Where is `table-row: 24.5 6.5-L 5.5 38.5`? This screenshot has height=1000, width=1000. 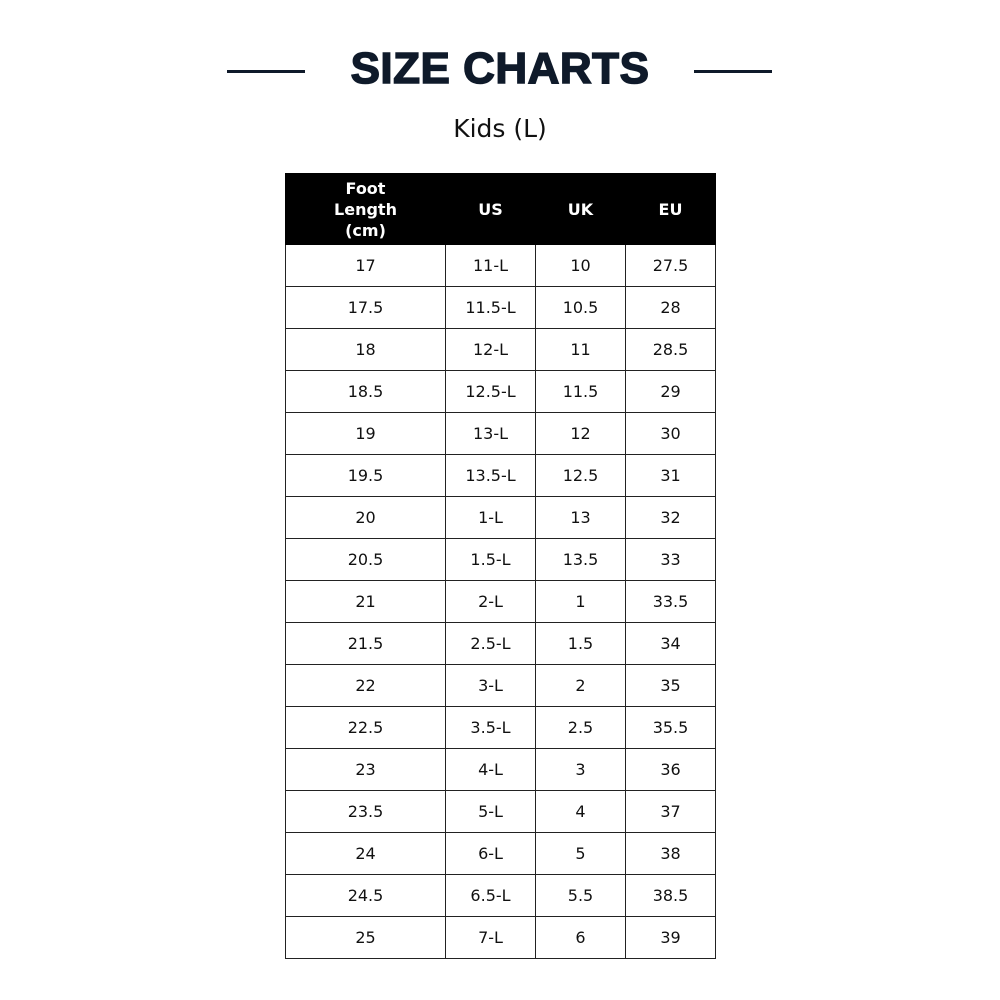
table-row: 24.5 6.5-L 5.5 38.5 is located at coordinates (500, 895).